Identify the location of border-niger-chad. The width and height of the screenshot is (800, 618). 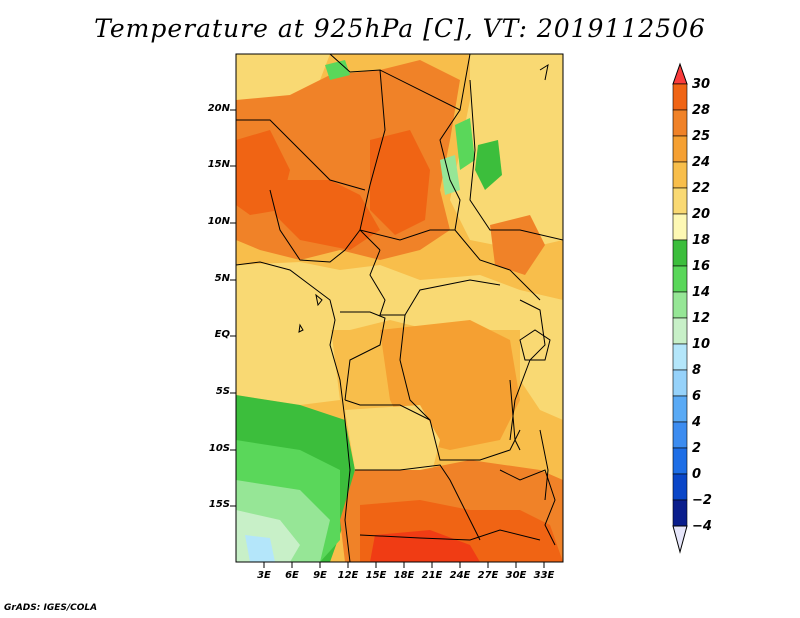
(357, 142).